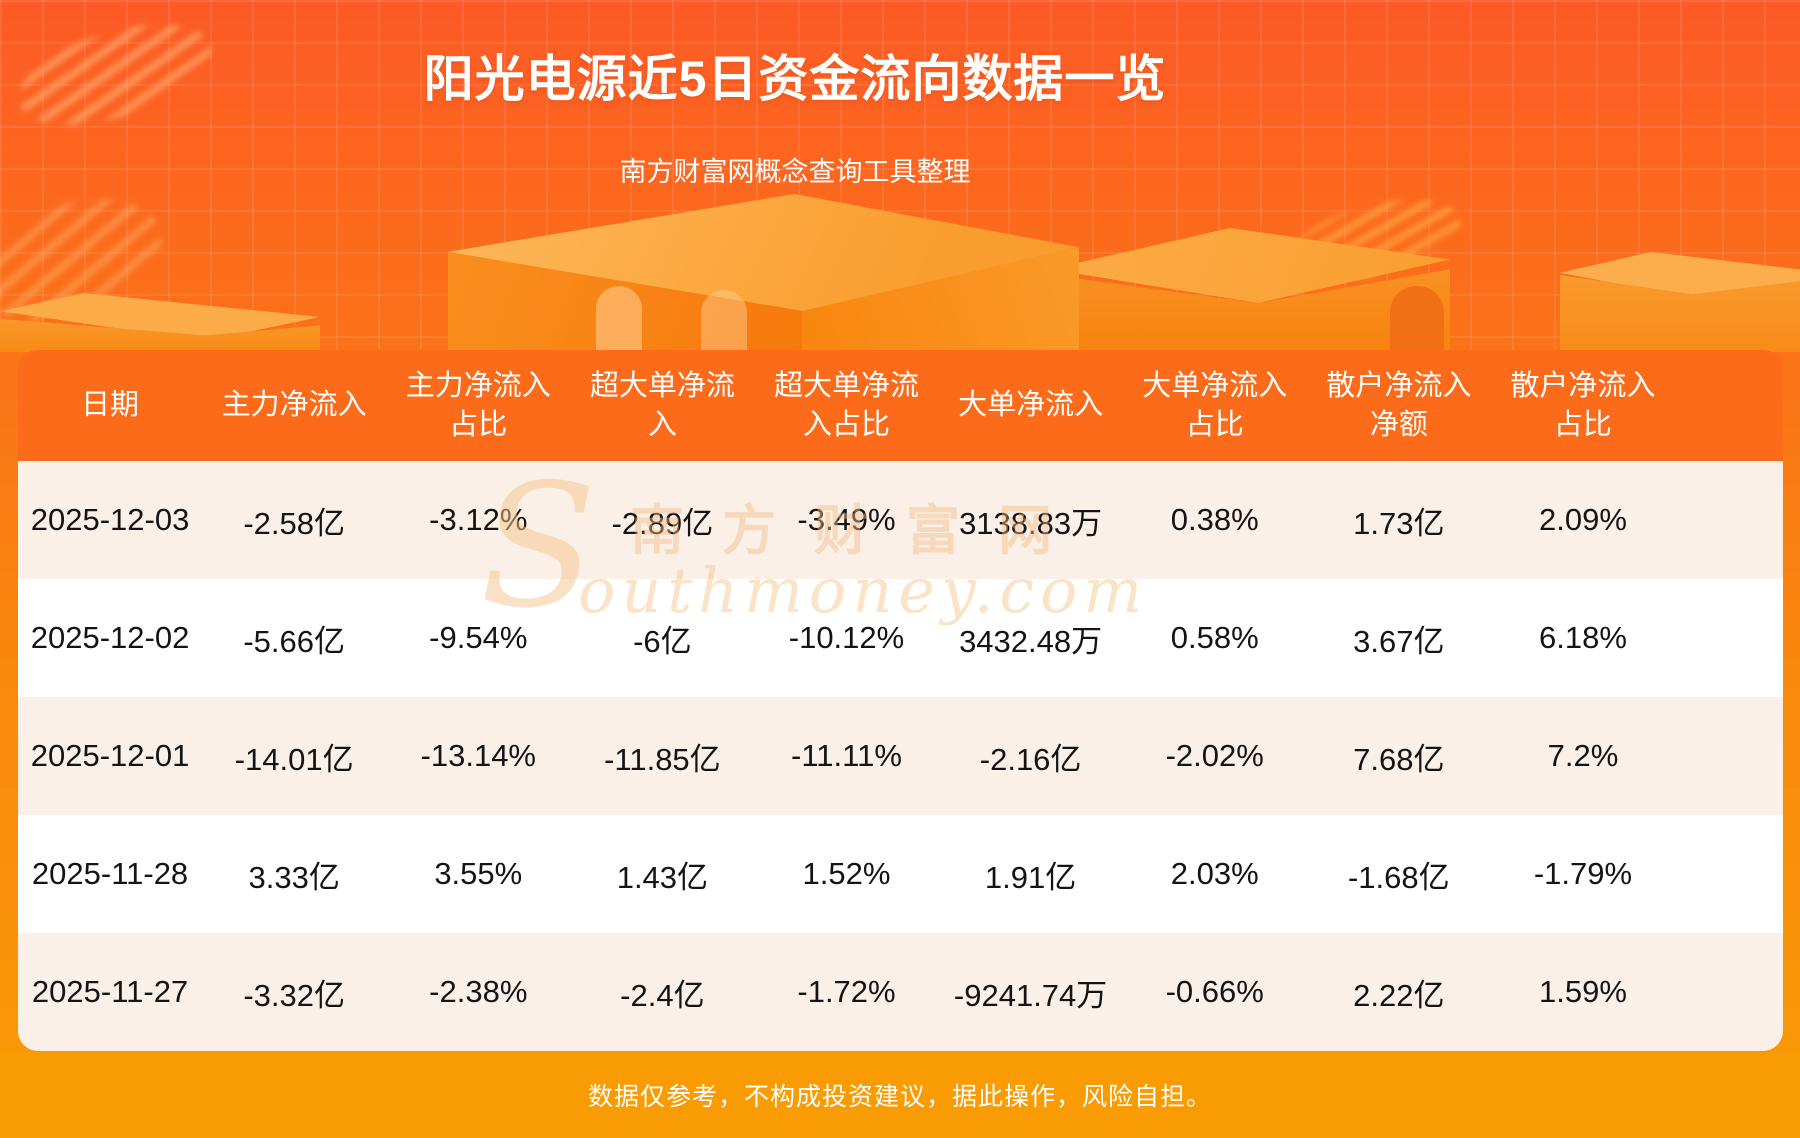  Describe the element at coordinates (1583, 405) in the screenshot. I see `table-header-cell: 散户净流入 占比` at that location.